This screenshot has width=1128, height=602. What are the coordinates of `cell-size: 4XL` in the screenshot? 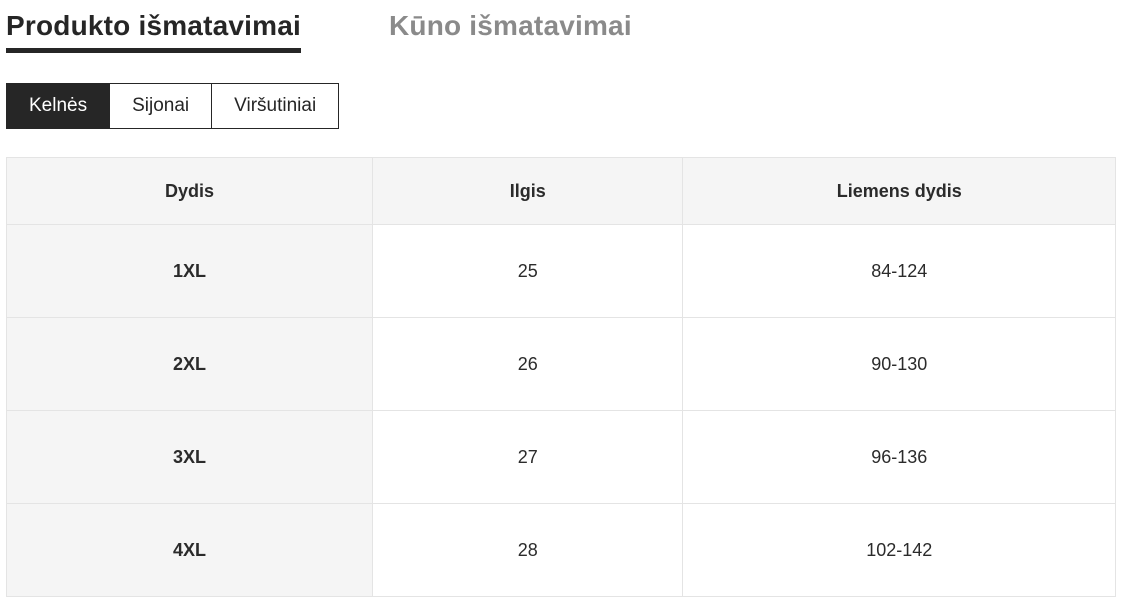 It's located at (189, 550).